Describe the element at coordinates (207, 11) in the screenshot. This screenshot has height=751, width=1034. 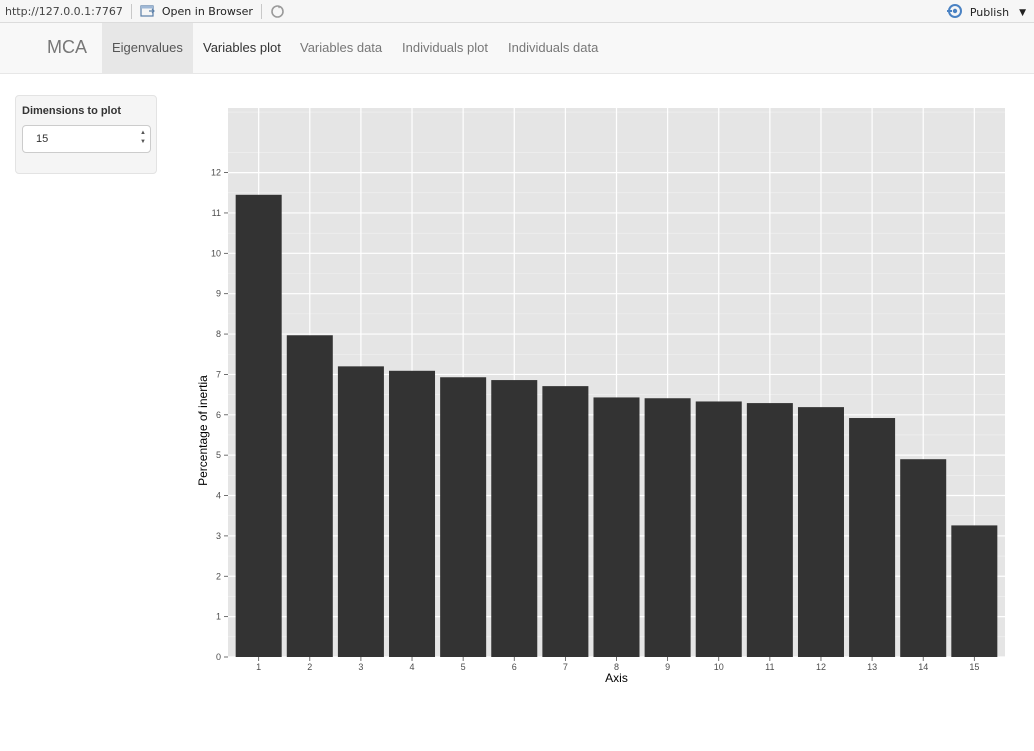
I see `open-in-browser-label: Open in Browser` at that location.